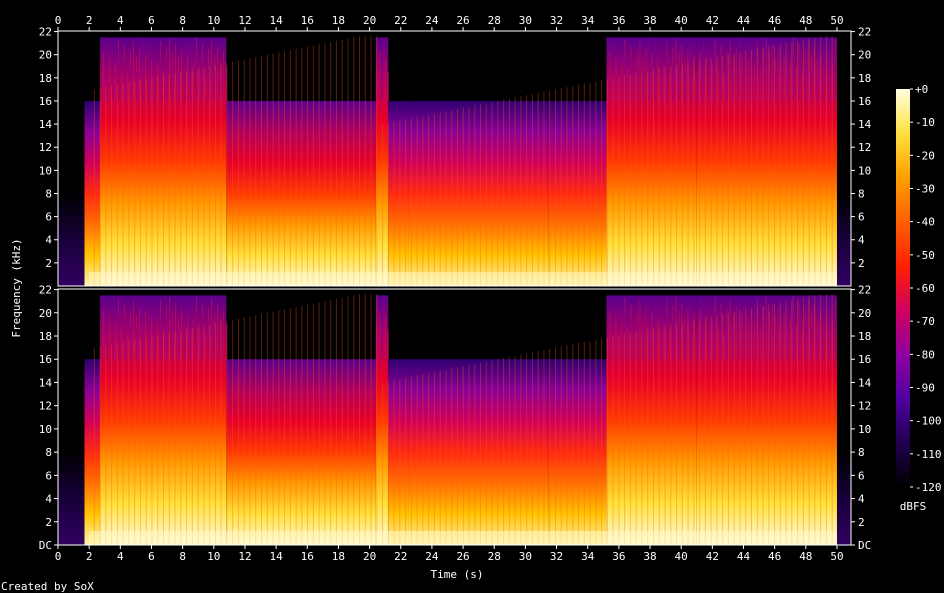 The width and height of the screenshot is (944, 593). Describe the element at coordinates (457, 574) in the screenshot. I see `x-axis-label: Time (s)` at that location.